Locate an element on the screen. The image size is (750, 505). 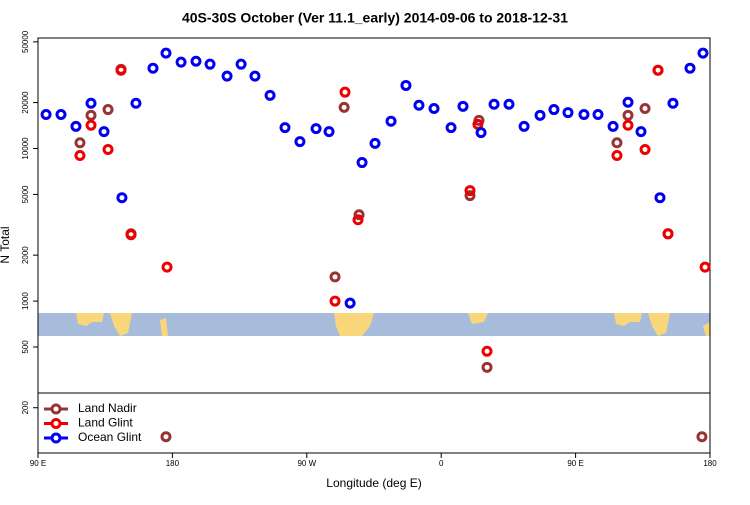
y-tick-label: 1000 is located at coordinates (25, 301).